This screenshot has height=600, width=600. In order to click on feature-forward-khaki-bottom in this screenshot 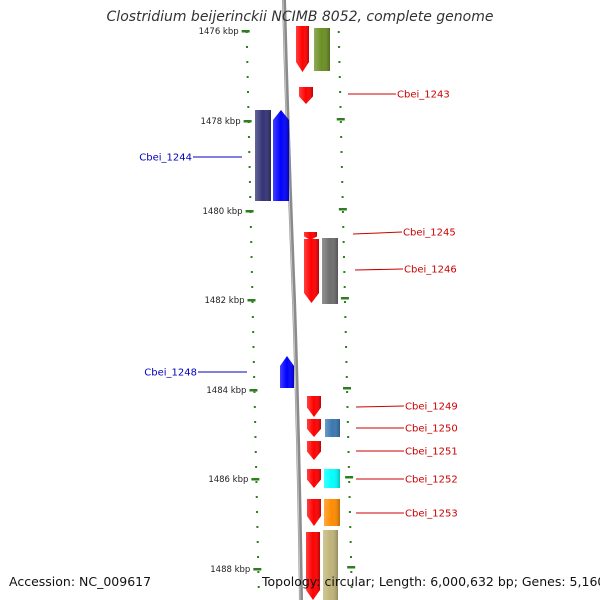, I will do `click(330, 565)`.